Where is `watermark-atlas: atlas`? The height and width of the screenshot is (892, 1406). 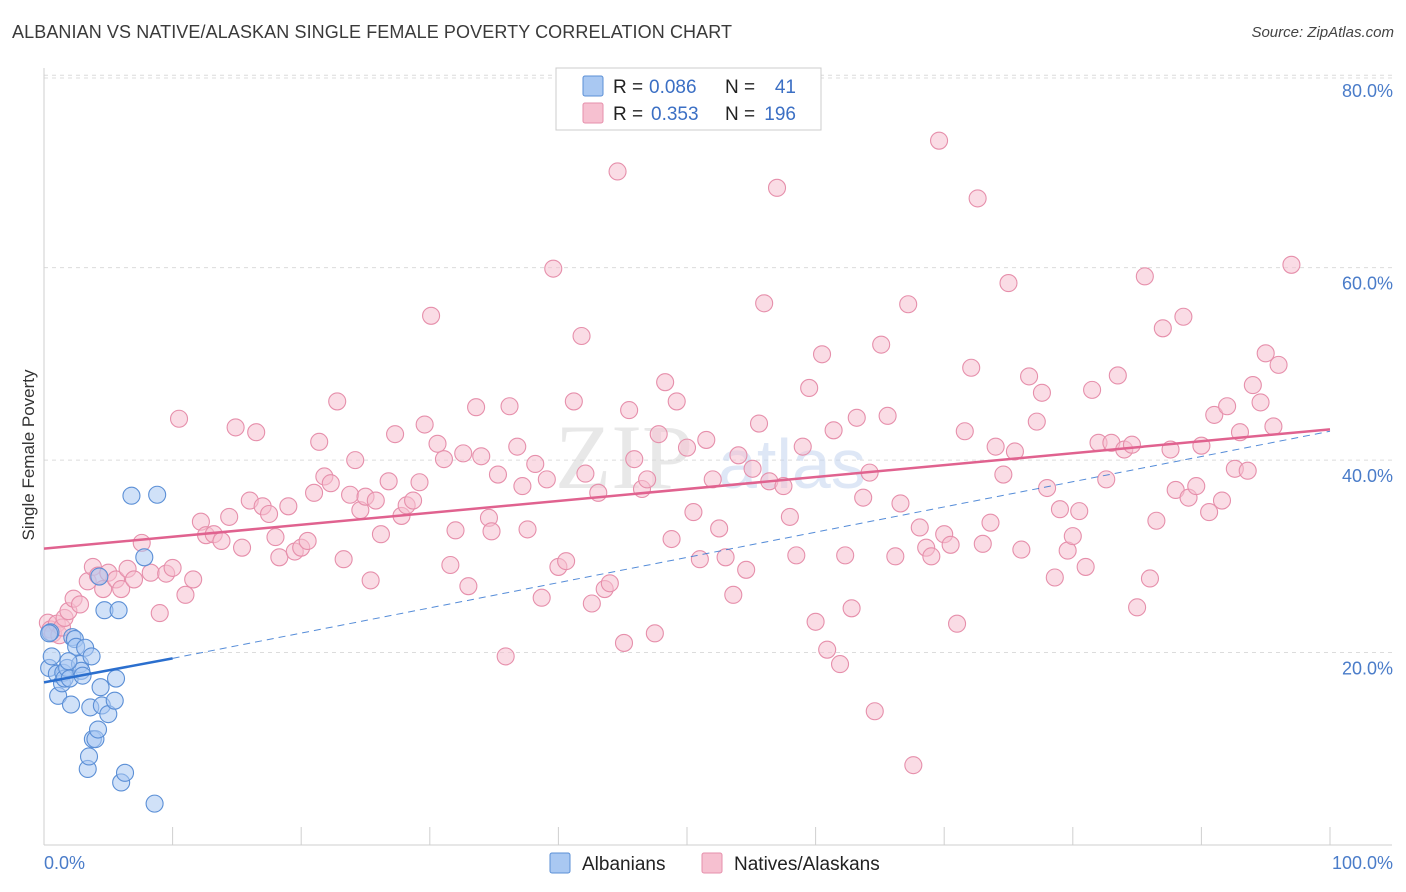 watermark-atlas: atlas is located at coordinates (792, 464).